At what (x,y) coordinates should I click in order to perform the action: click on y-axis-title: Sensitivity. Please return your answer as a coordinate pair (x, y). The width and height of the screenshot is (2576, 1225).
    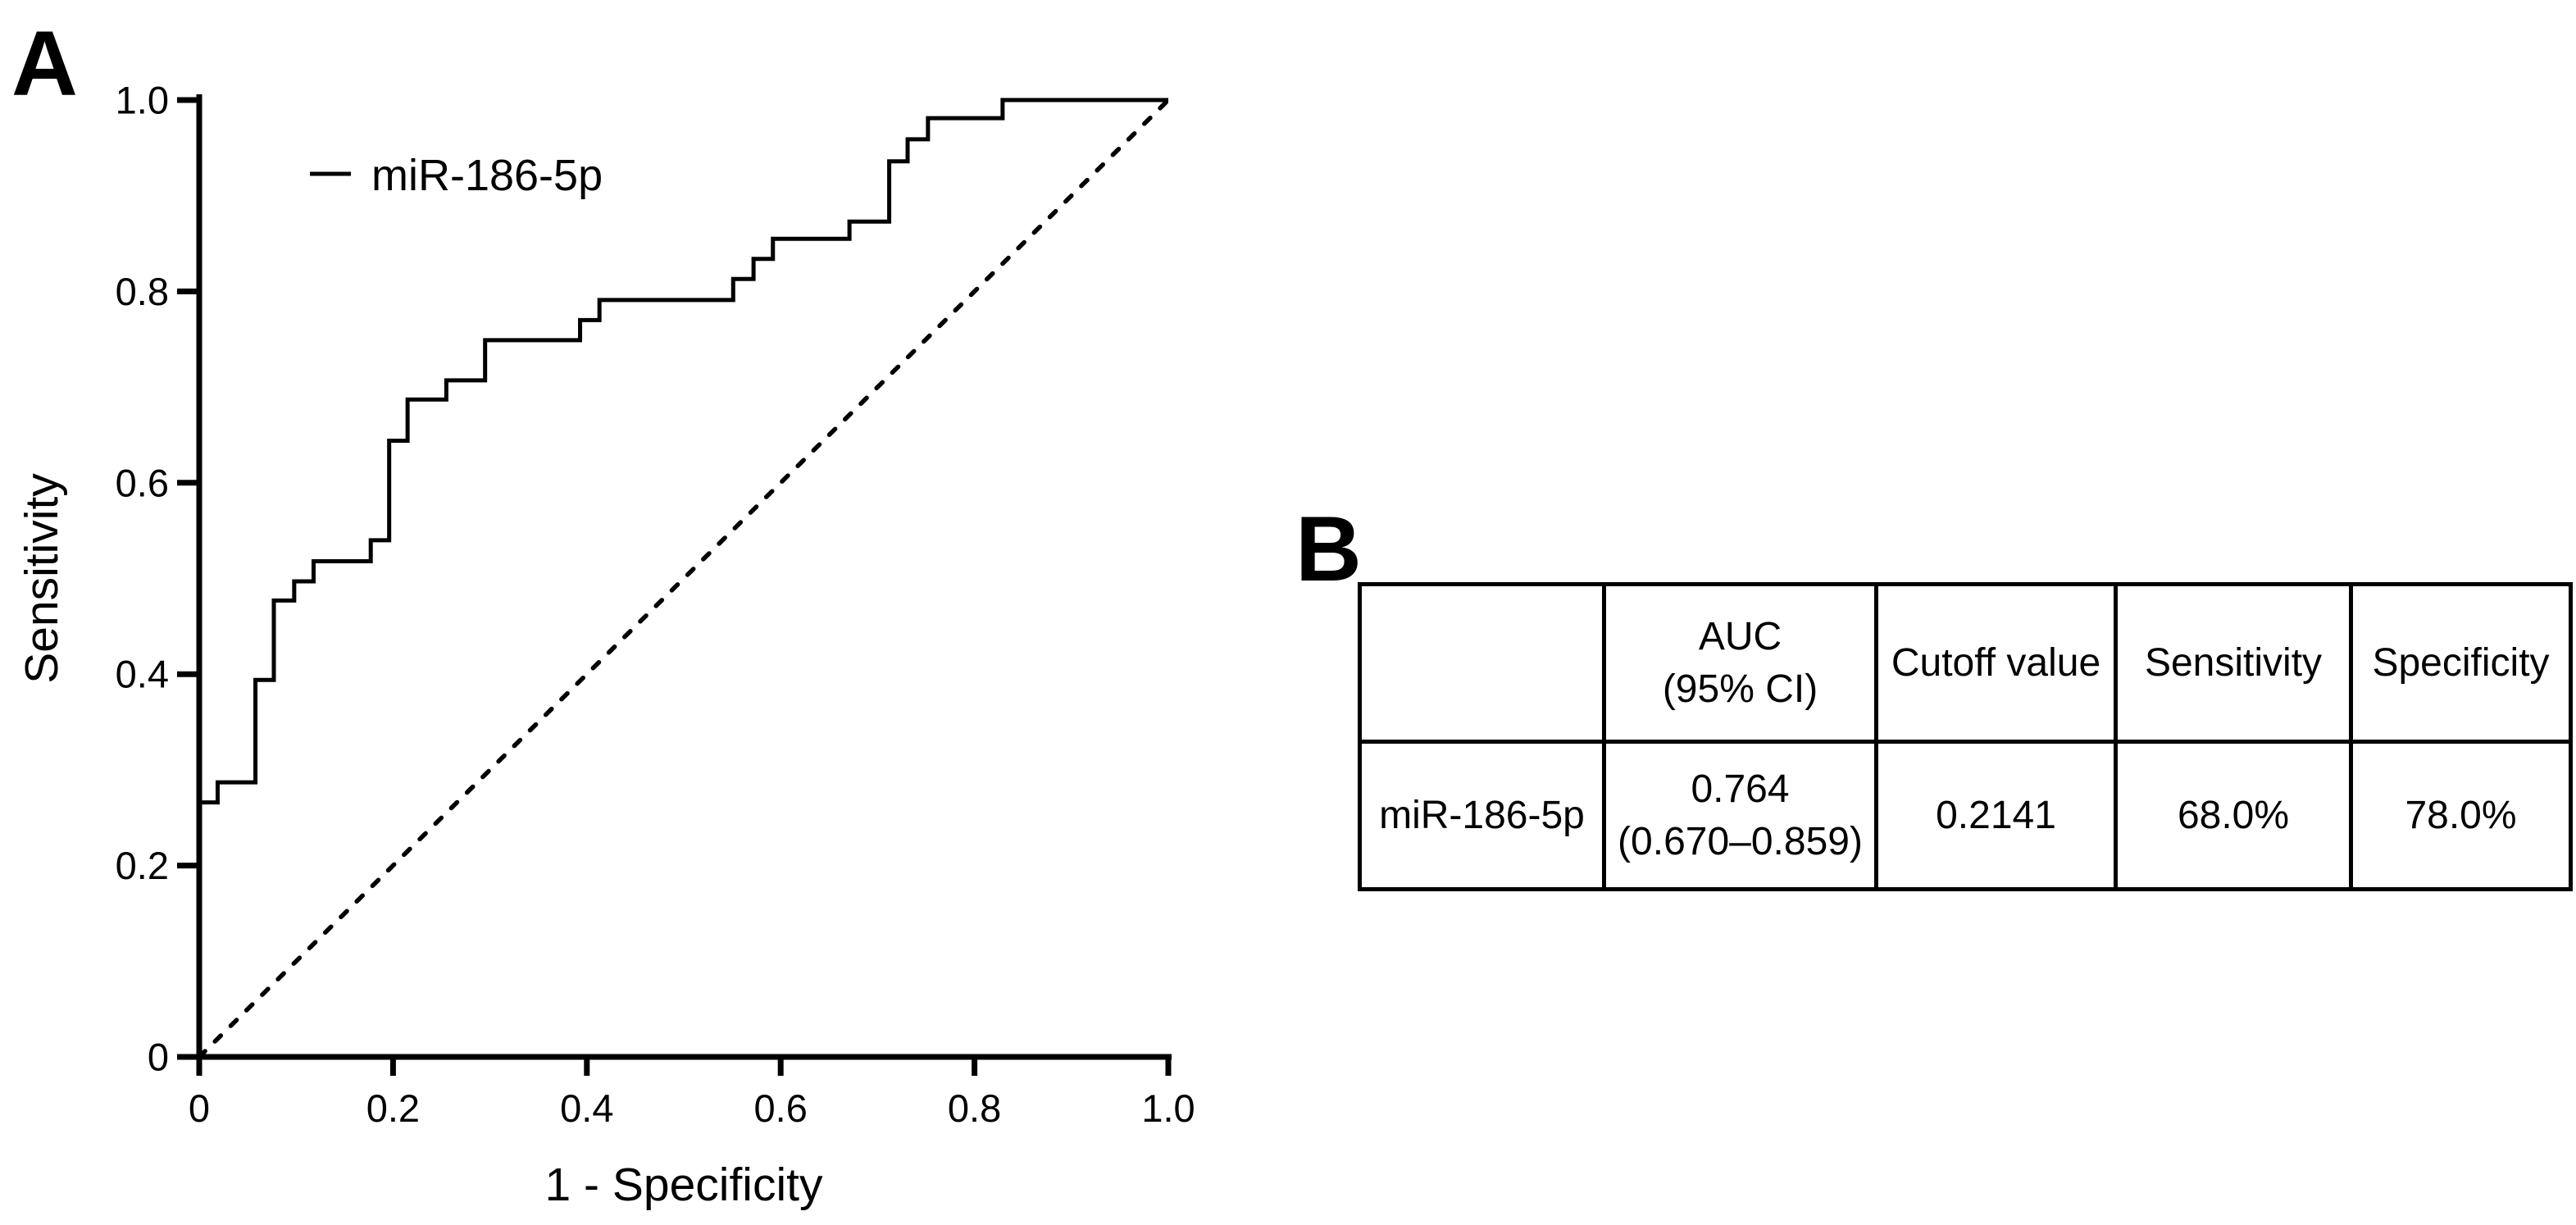
    Looking at the image, I should click on (42, 578).